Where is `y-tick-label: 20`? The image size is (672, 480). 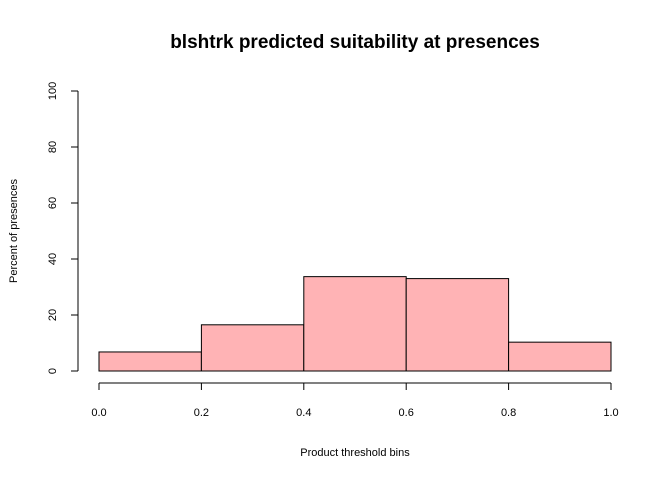 y-tick-label: 20 is located at coordinates (53, 315).